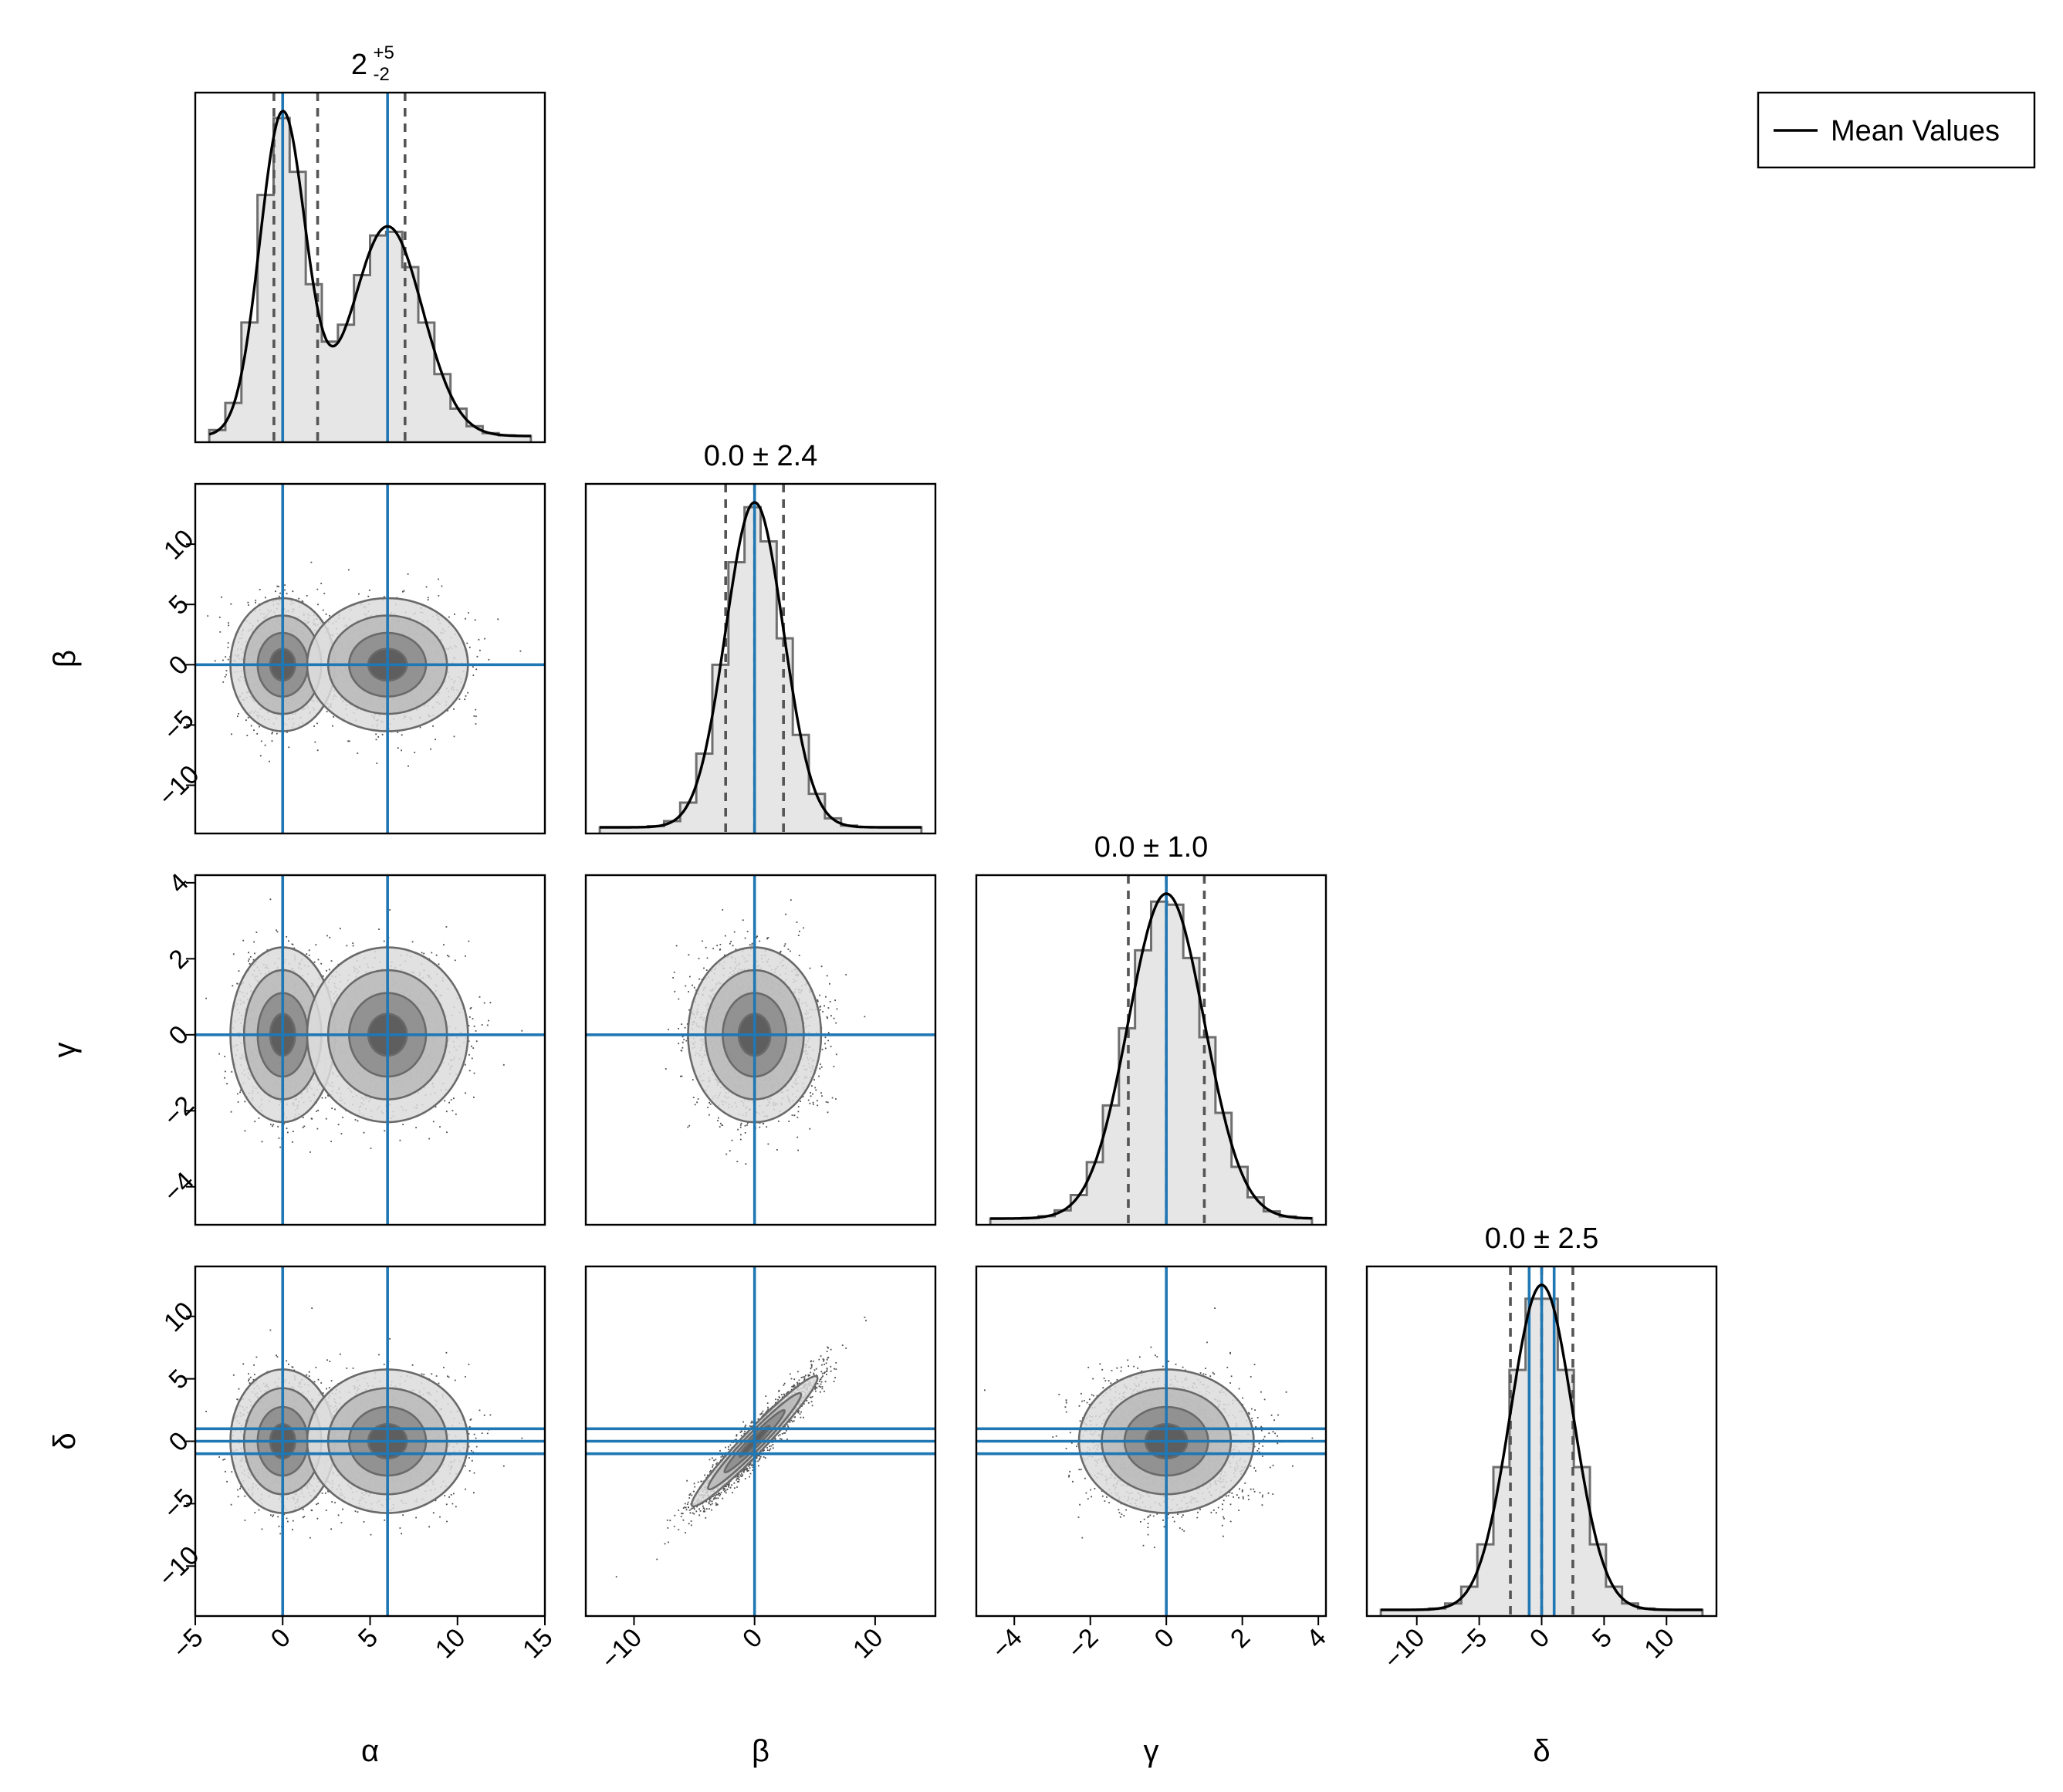 The width and height of the screenshot is (2063, 1792). Describe the element at coordinates (752, 1638) in the screenshot. I see `x-tick-label-β-0: 0` at that location.